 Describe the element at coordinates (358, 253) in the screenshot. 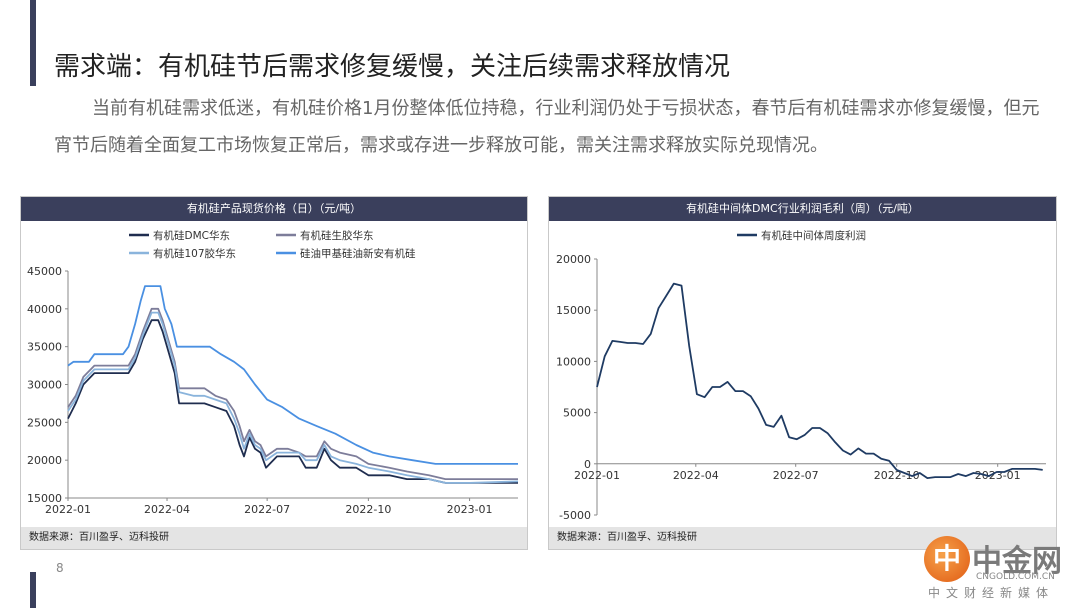

I see `legend-label: 硅油甲基硅油新安有机硅` at that location.